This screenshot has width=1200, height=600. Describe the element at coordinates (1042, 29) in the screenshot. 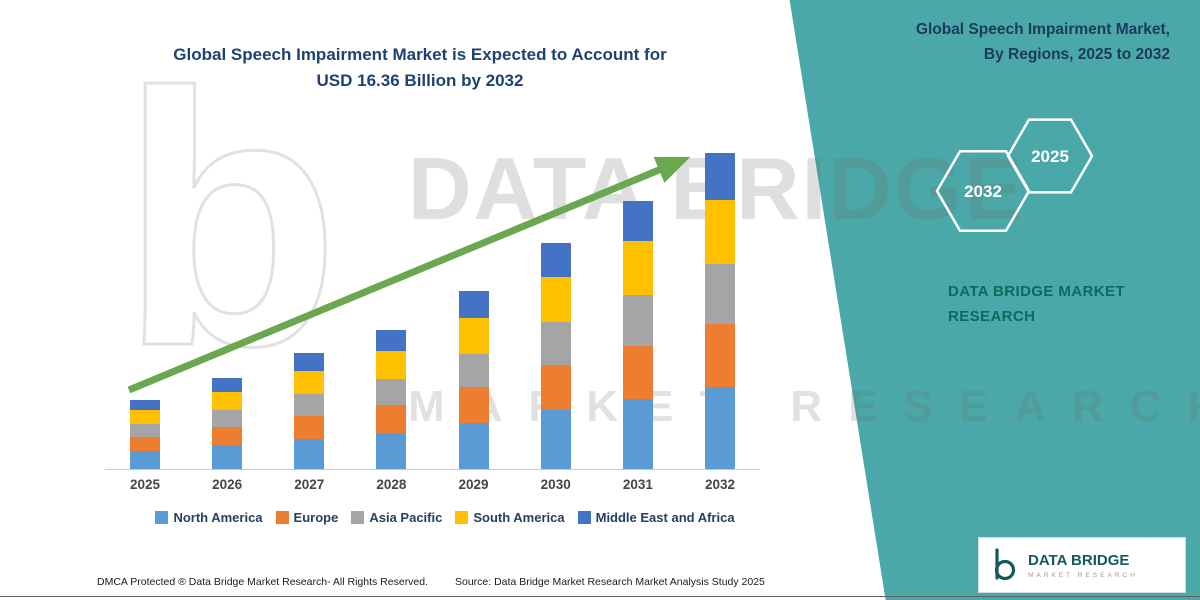

I see `side-heading-line1: Global Speech Impairment Market,` at that location.